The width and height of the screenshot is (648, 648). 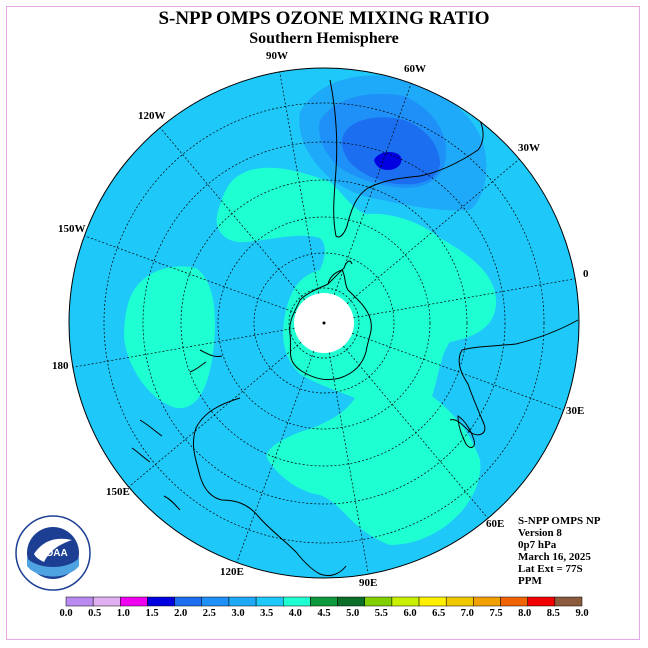 I want to click on lon-label-30w: 30W, so click(x=529, y=148).